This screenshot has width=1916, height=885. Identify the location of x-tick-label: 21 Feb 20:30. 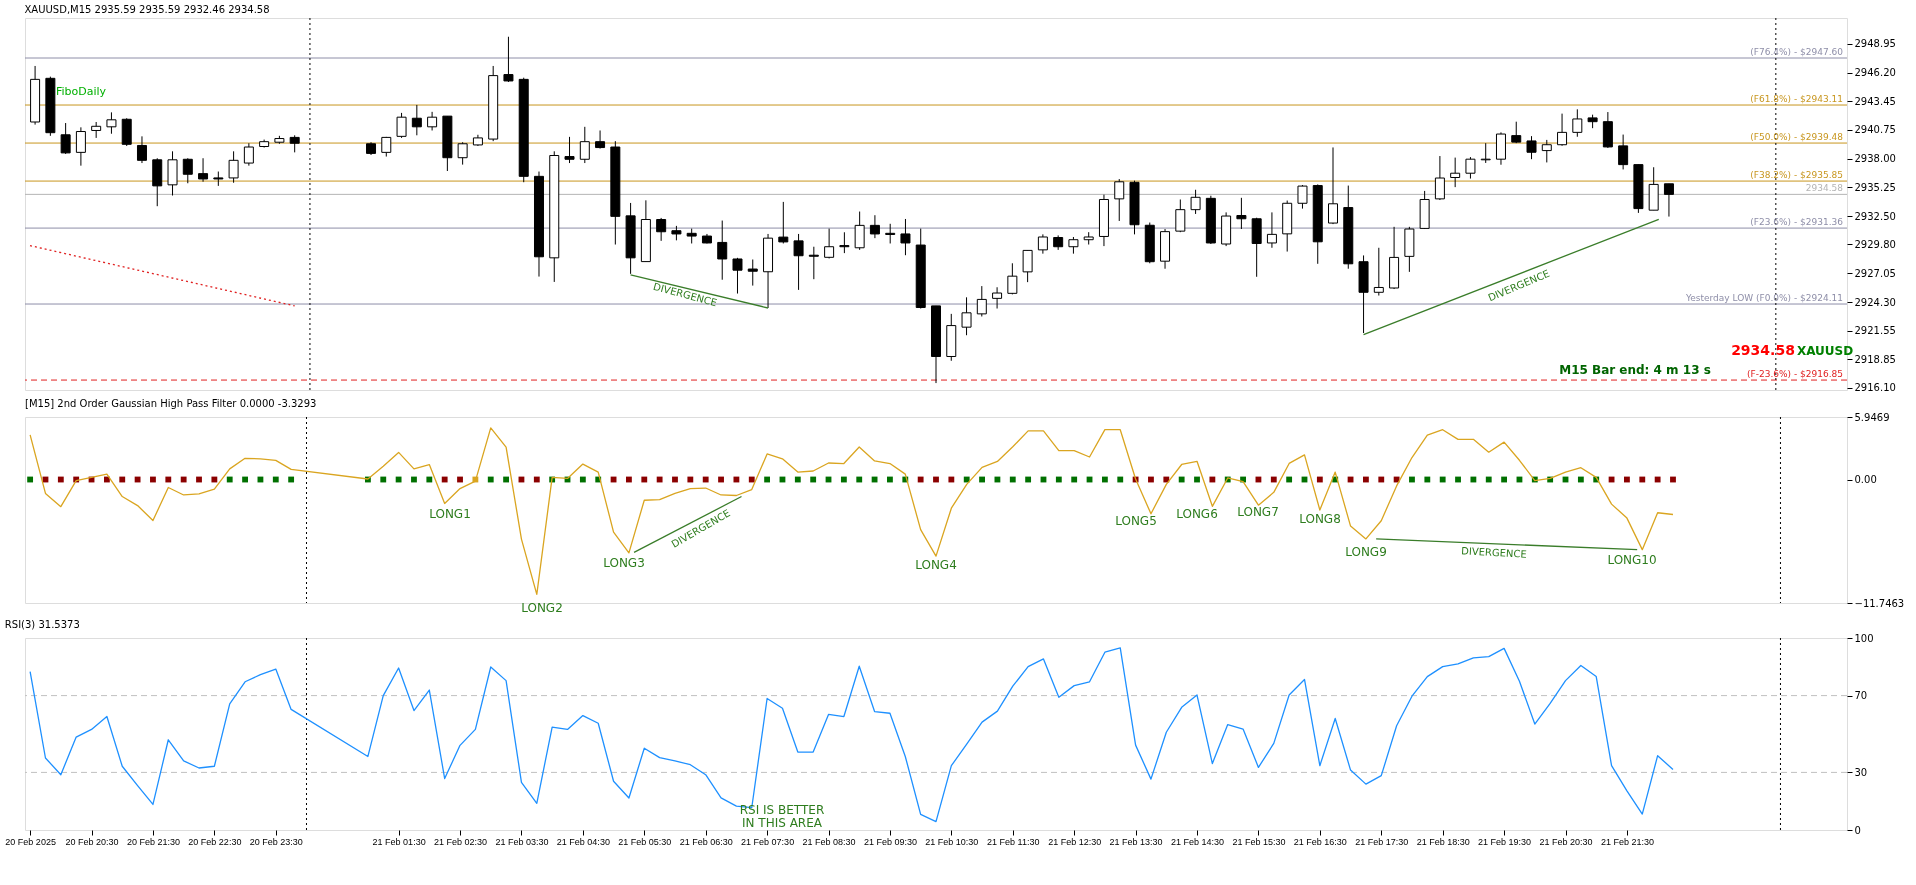
(1566, 841).